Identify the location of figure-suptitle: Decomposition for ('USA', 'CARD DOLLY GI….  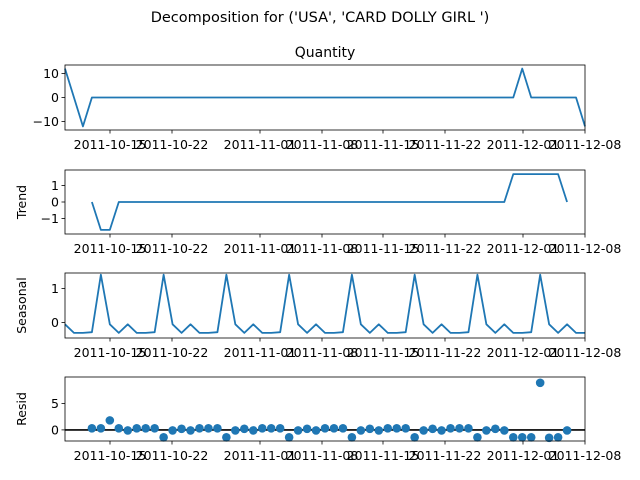
(320, 18).